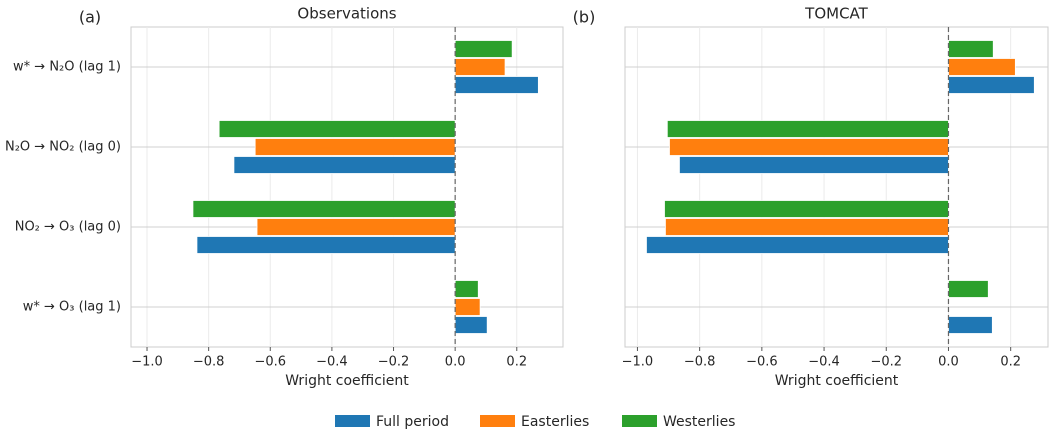  I want to click on chart-title: Observations, so click(346, 14).